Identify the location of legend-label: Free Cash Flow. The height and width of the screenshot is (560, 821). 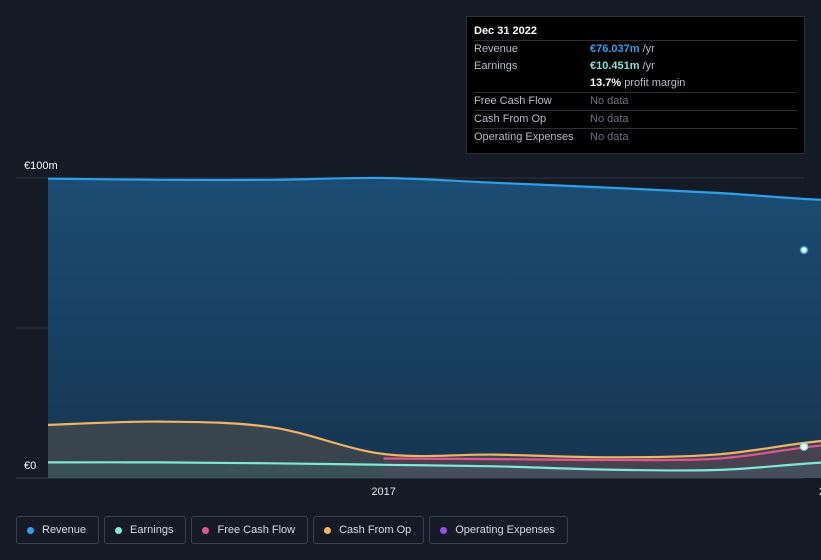
(256, 530).